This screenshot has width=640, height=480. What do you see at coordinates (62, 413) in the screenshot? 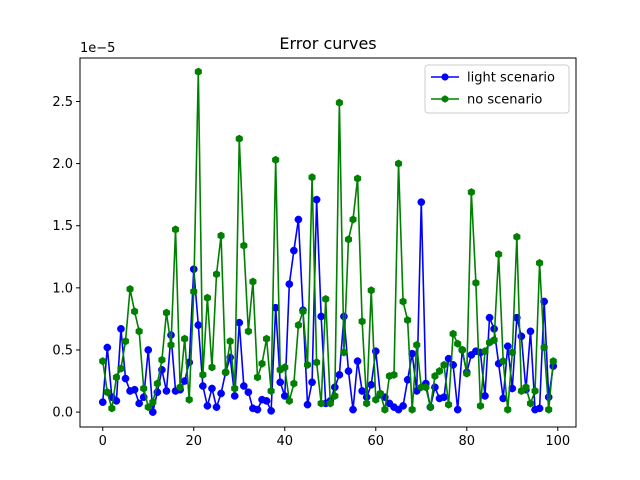
I see `y-tick-label: 0.0` at bounding box center [62, 413].